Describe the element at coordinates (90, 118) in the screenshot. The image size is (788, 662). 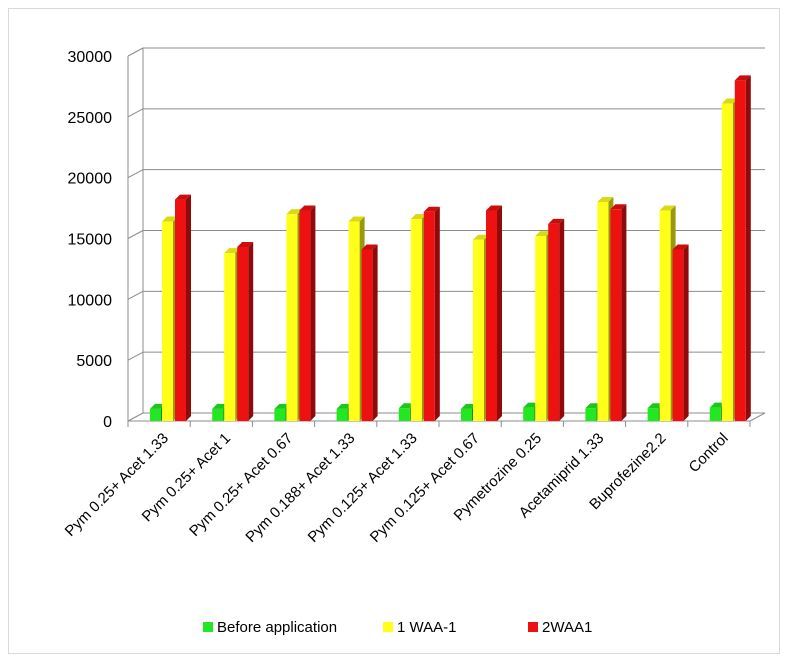
I see `y-tick-label: 25000` at that location.